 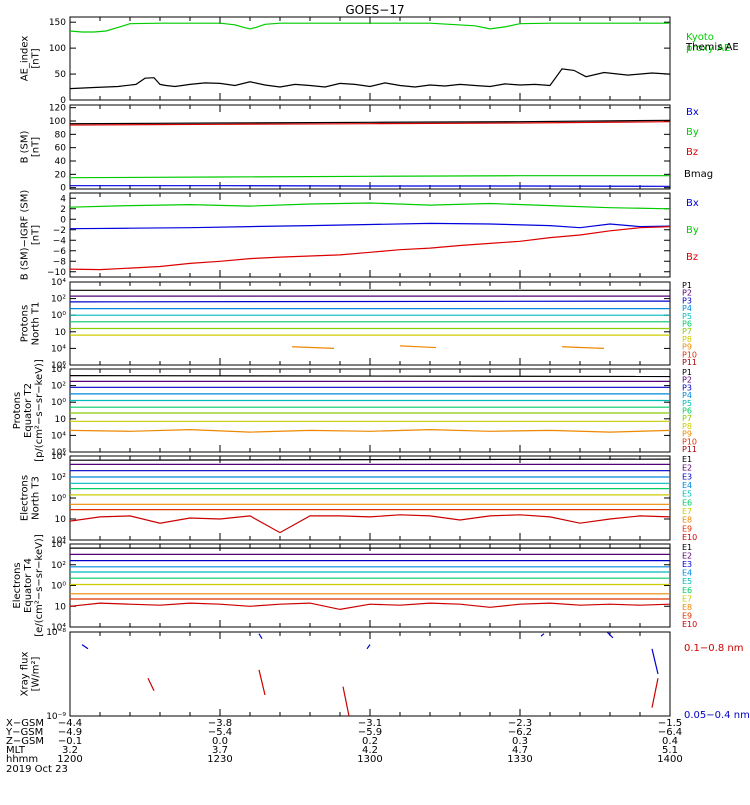 What do you see at coordinates (63, 210) in the screenshot?
I see `y-tick-label: 2` at bounding box center [63, 210].